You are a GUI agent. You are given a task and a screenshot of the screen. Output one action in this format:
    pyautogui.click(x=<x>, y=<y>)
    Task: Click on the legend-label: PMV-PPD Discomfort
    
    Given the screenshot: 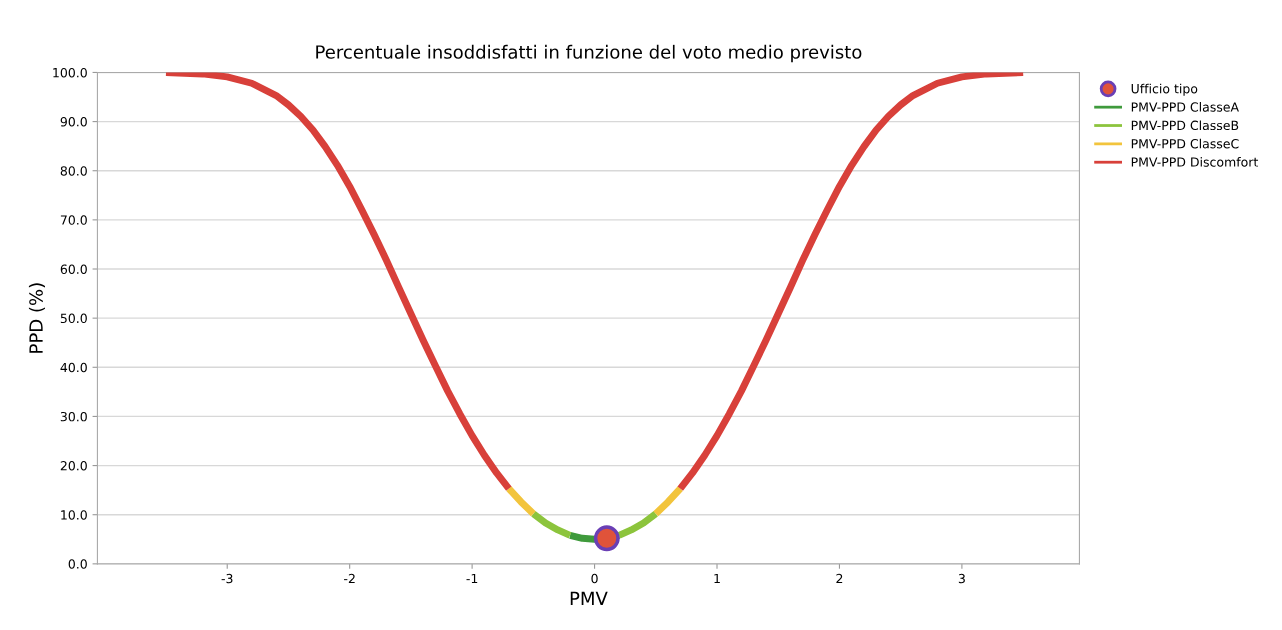 What is the action you would take?
    pyautogui.click(x=1195, y=162)
    